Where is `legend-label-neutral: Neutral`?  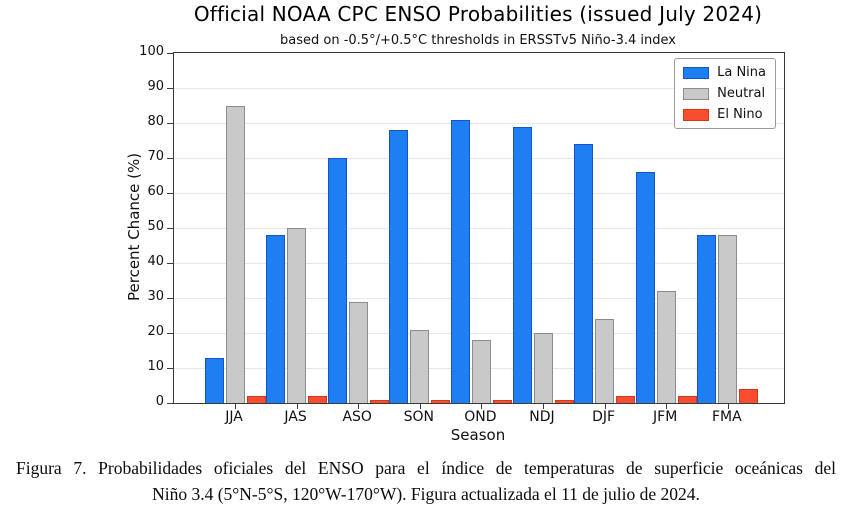
legend-label-neutral: Neutral is located at coordinates (741, 93).